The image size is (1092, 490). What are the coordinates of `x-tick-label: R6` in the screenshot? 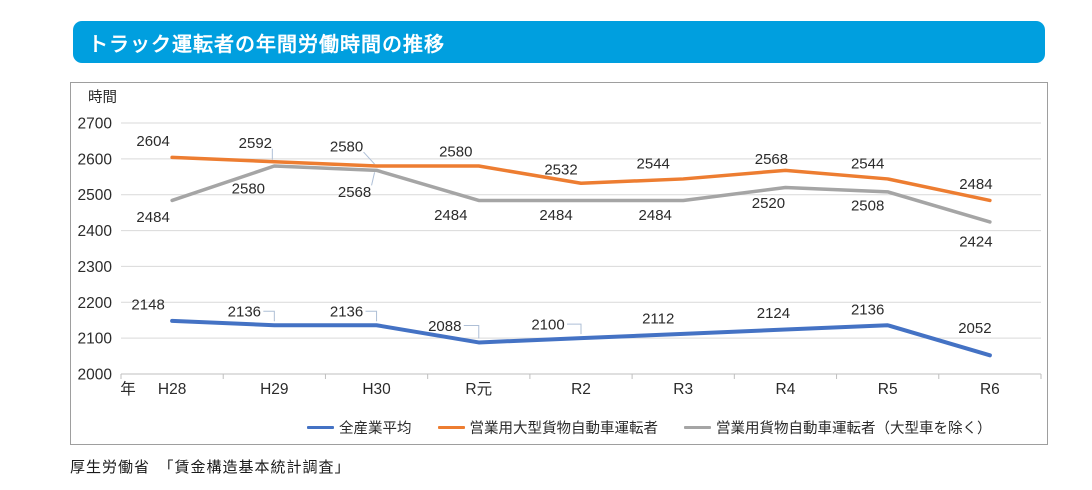 It's located at (990, 389).